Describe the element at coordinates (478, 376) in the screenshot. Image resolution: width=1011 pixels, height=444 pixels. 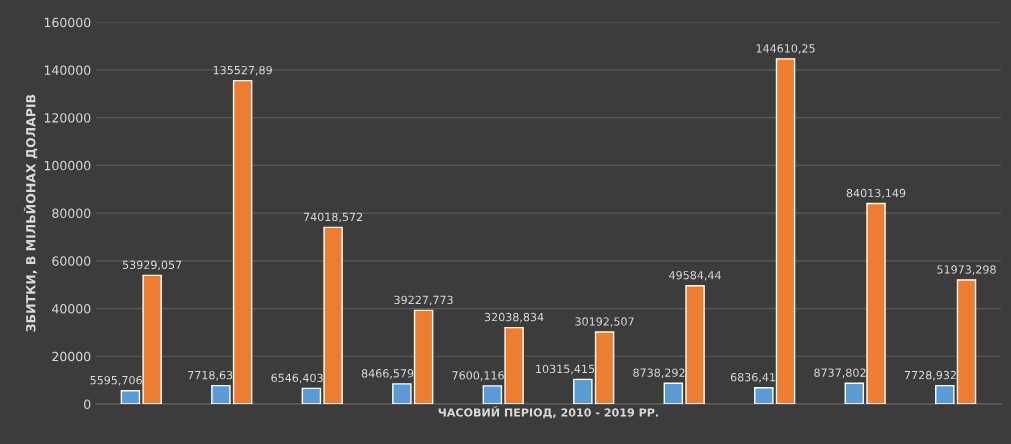
I see `data-label: 7600,116` at that location.